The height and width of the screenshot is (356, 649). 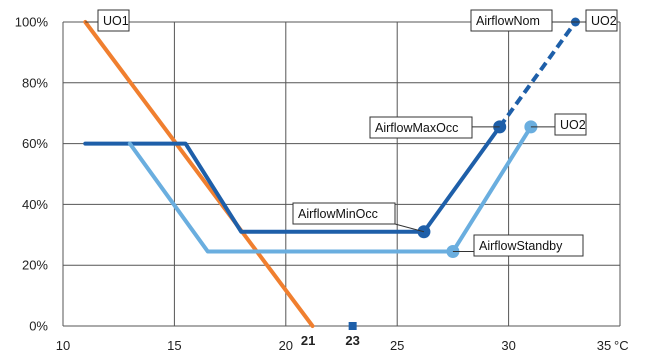 I want to click on x-tick-label: 30, so click(x=508, y=345).